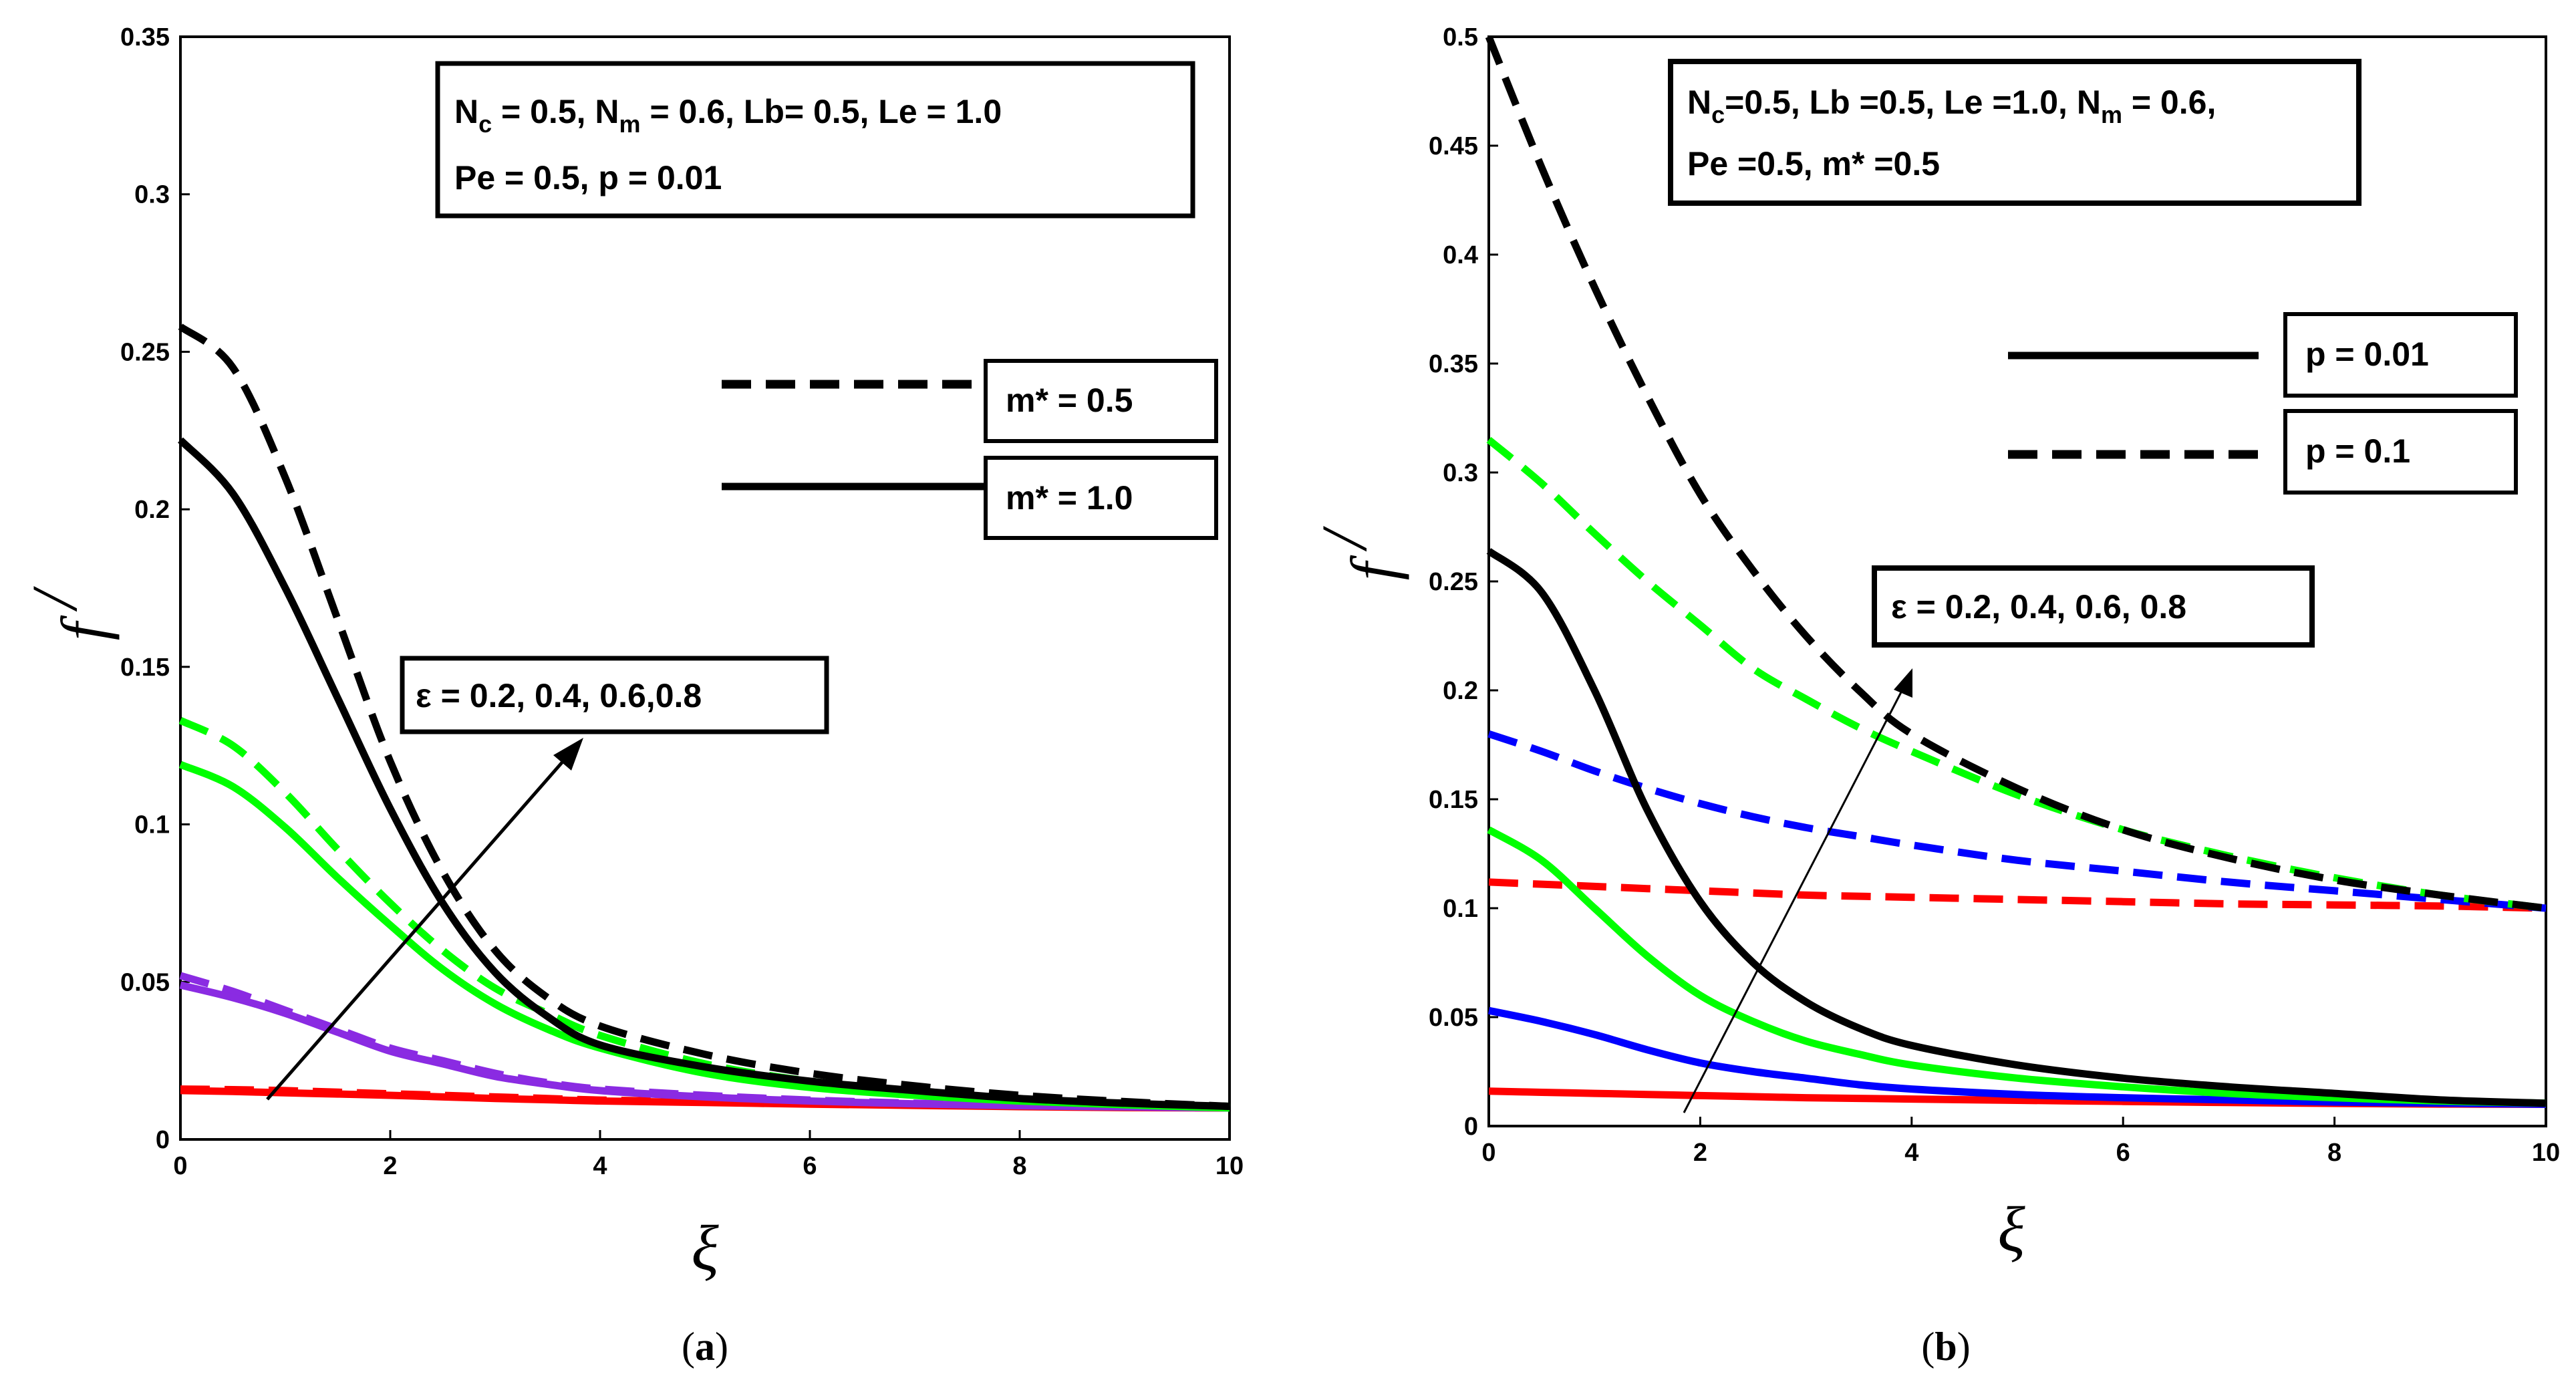 The height and width of the screenshot is (1376, 2576). Describe the element at coordinates (810, 1166) in the screenshot. I see `xtick-label-a-3: 6` at that location.